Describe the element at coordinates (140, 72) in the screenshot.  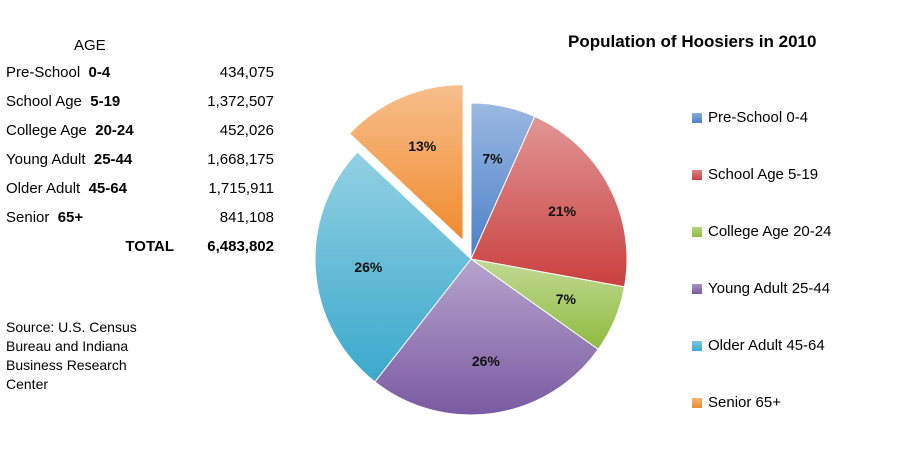
I see `table-row: Pre-School 0-4 434,075` at that location.